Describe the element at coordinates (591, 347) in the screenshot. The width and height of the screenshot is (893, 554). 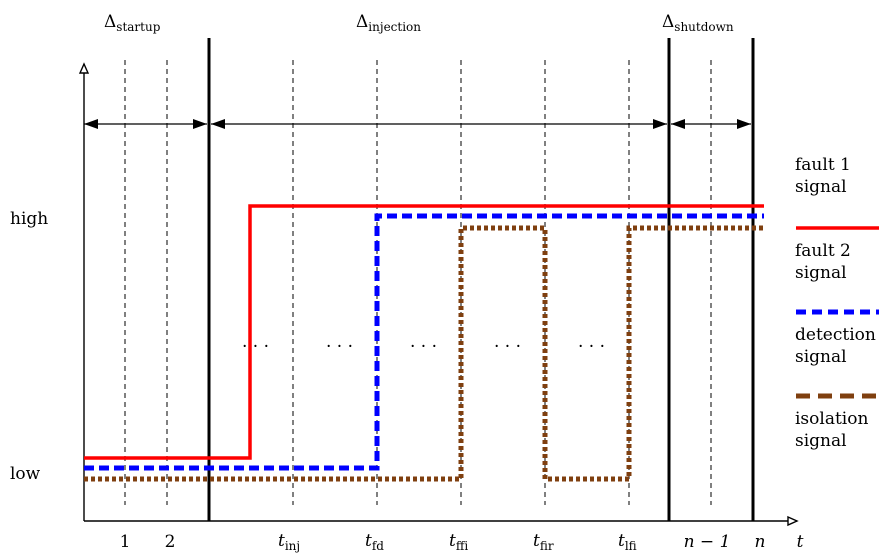
I see `ellipsis-5: · · ·` at that location.